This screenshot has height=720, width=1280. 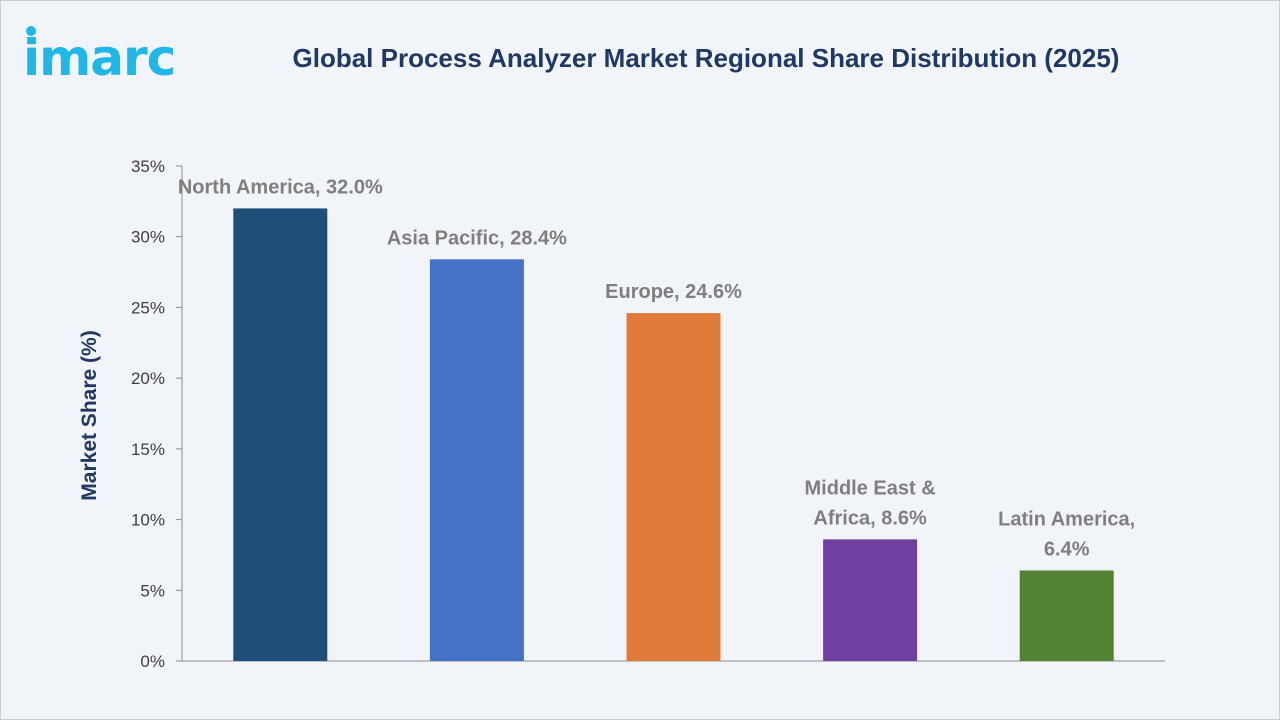 What do you see at coordinates (148, 378) in the screenshot?
I see `y-tick-label: 20%` at bounding box center [148, 378].